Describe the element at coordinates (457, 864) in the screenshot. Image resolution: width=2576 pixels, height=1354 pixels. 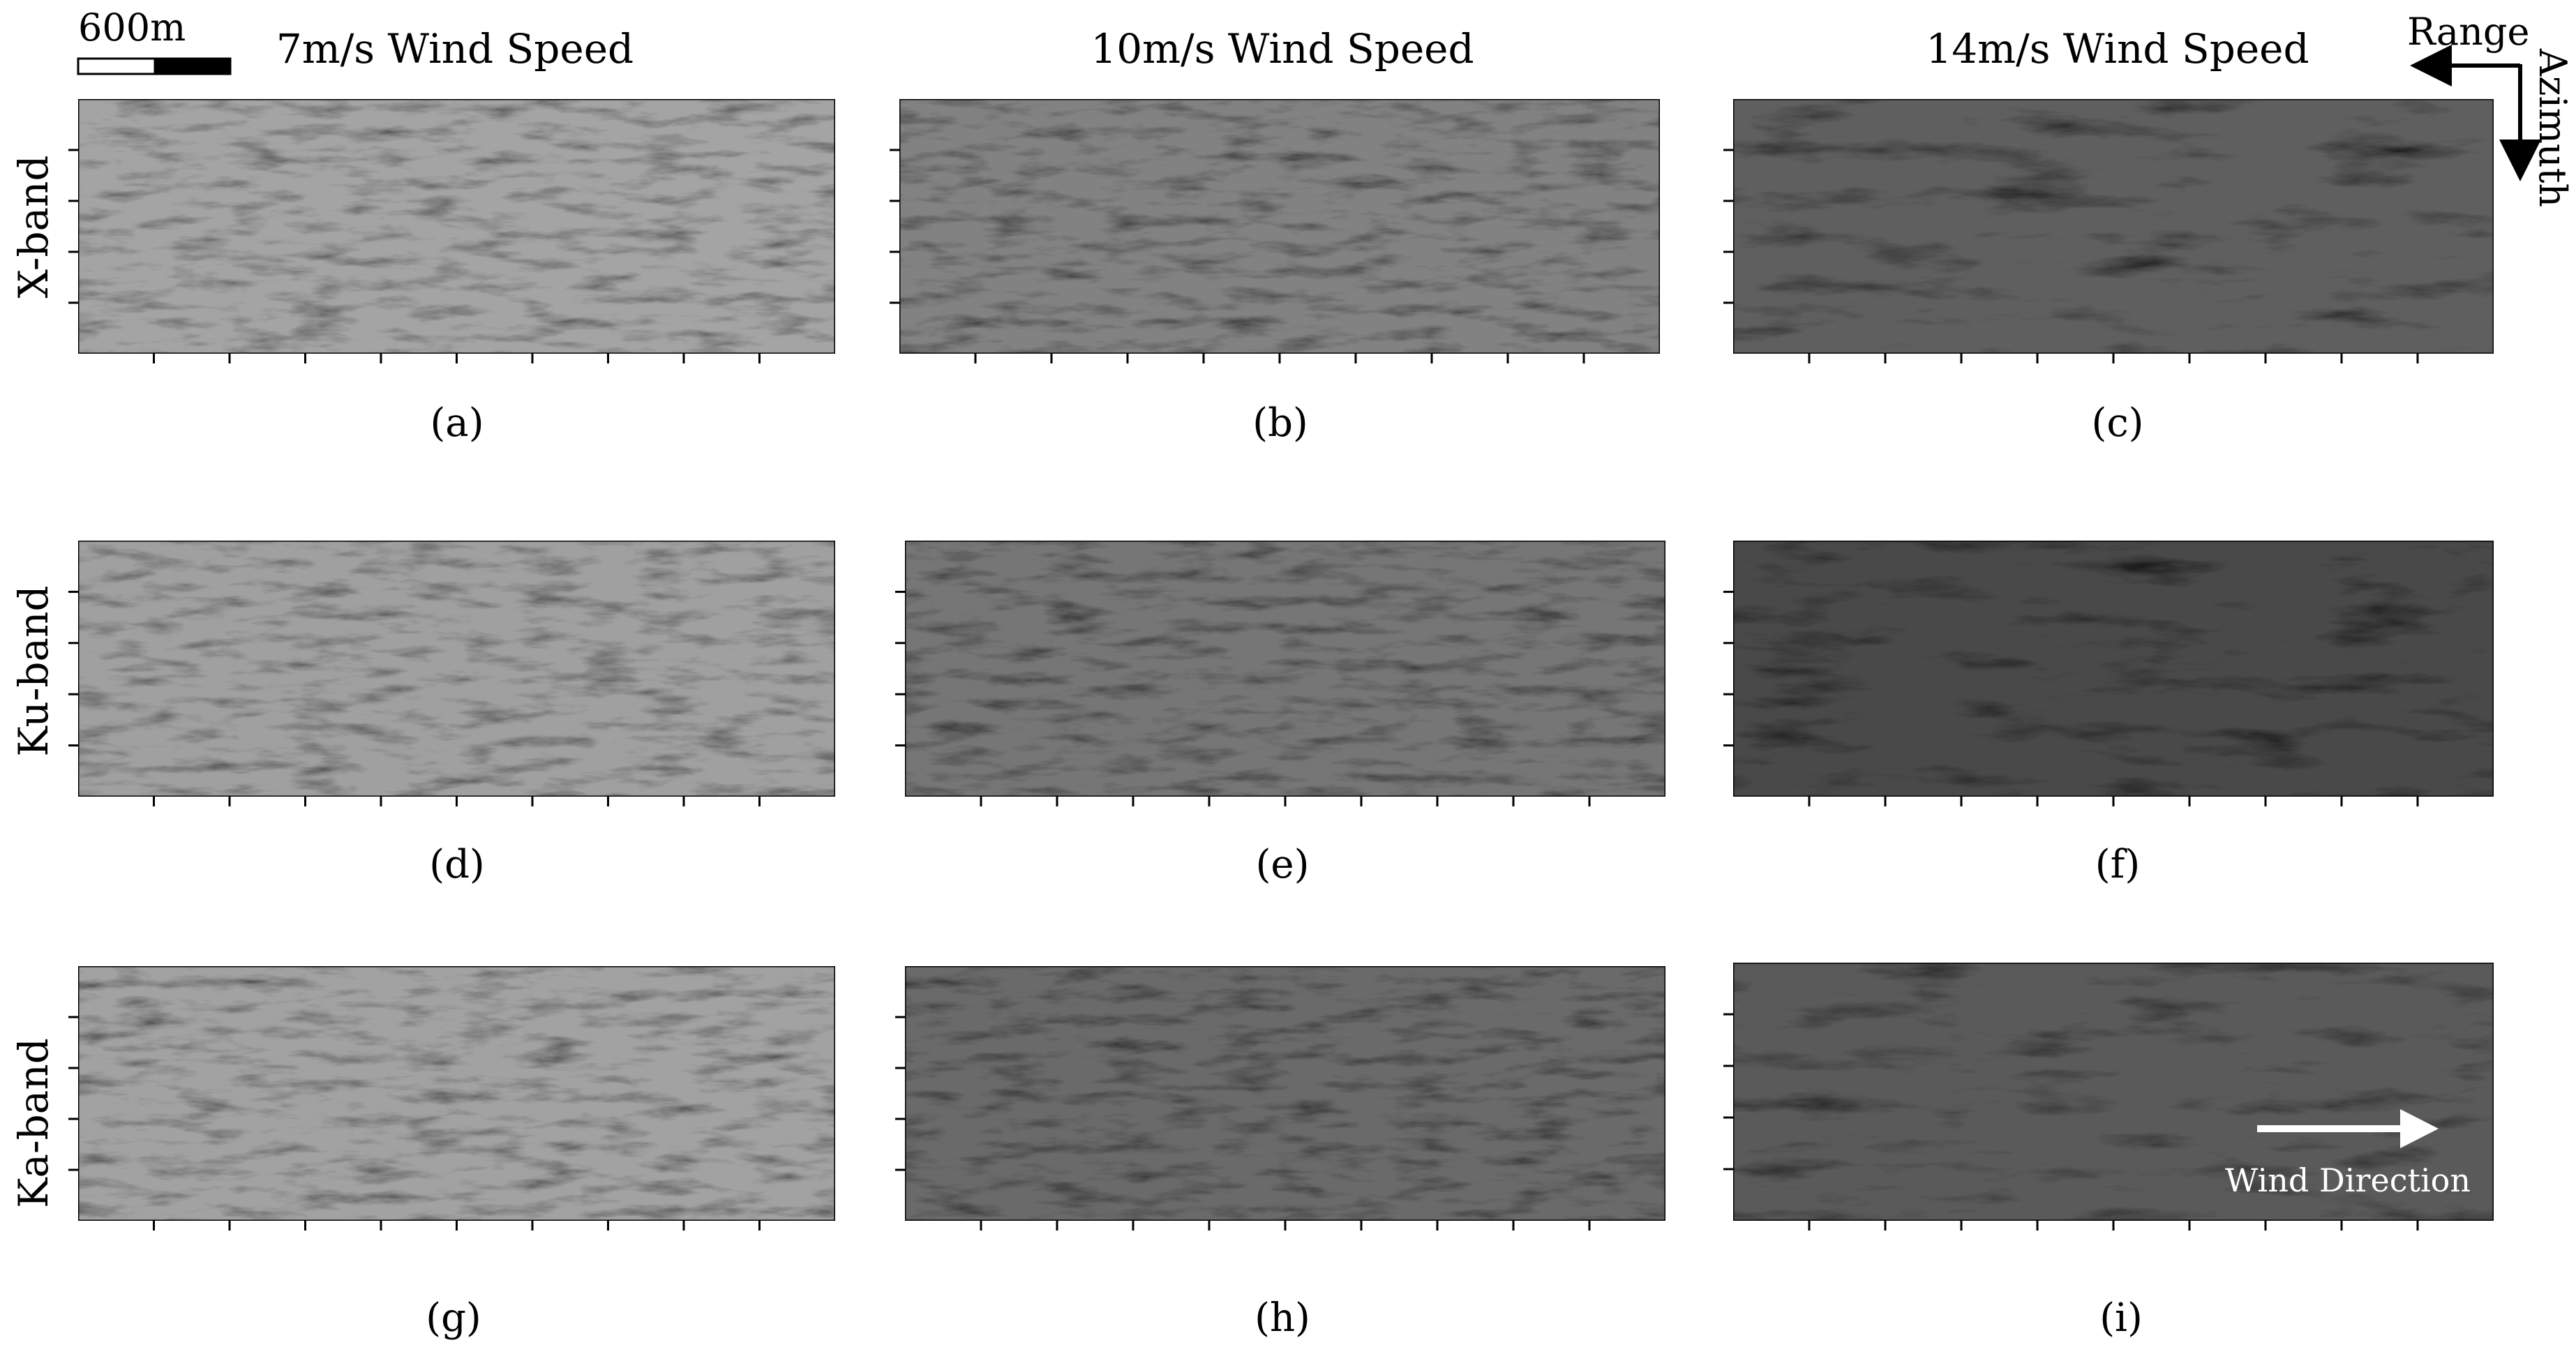
I see `caption-d: (d)` at that location.